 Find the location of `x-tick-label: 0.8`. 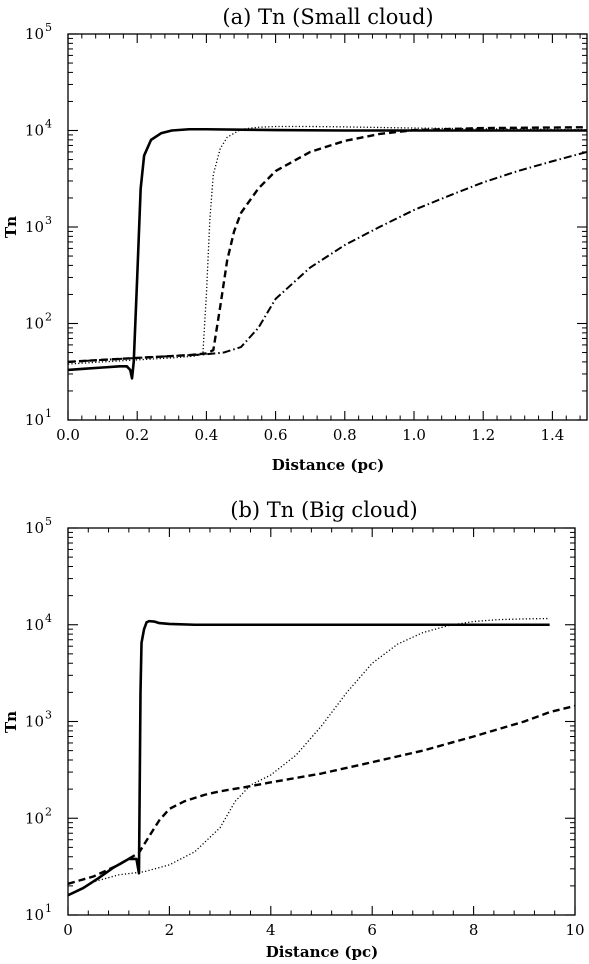

x-tick-label: 0.8 is located at coordinates (345, 435).